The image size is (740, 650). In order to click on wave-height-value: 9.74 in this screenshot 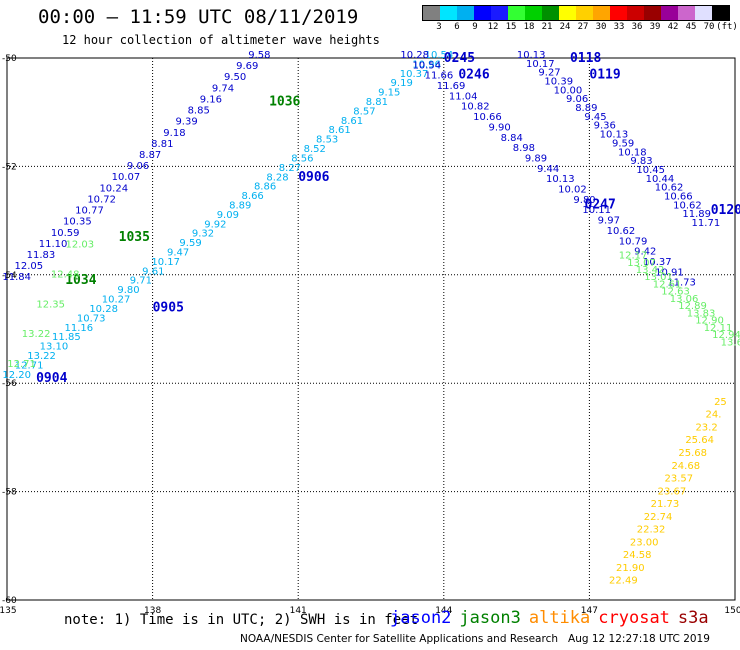, I will do `click(223, 88)`.